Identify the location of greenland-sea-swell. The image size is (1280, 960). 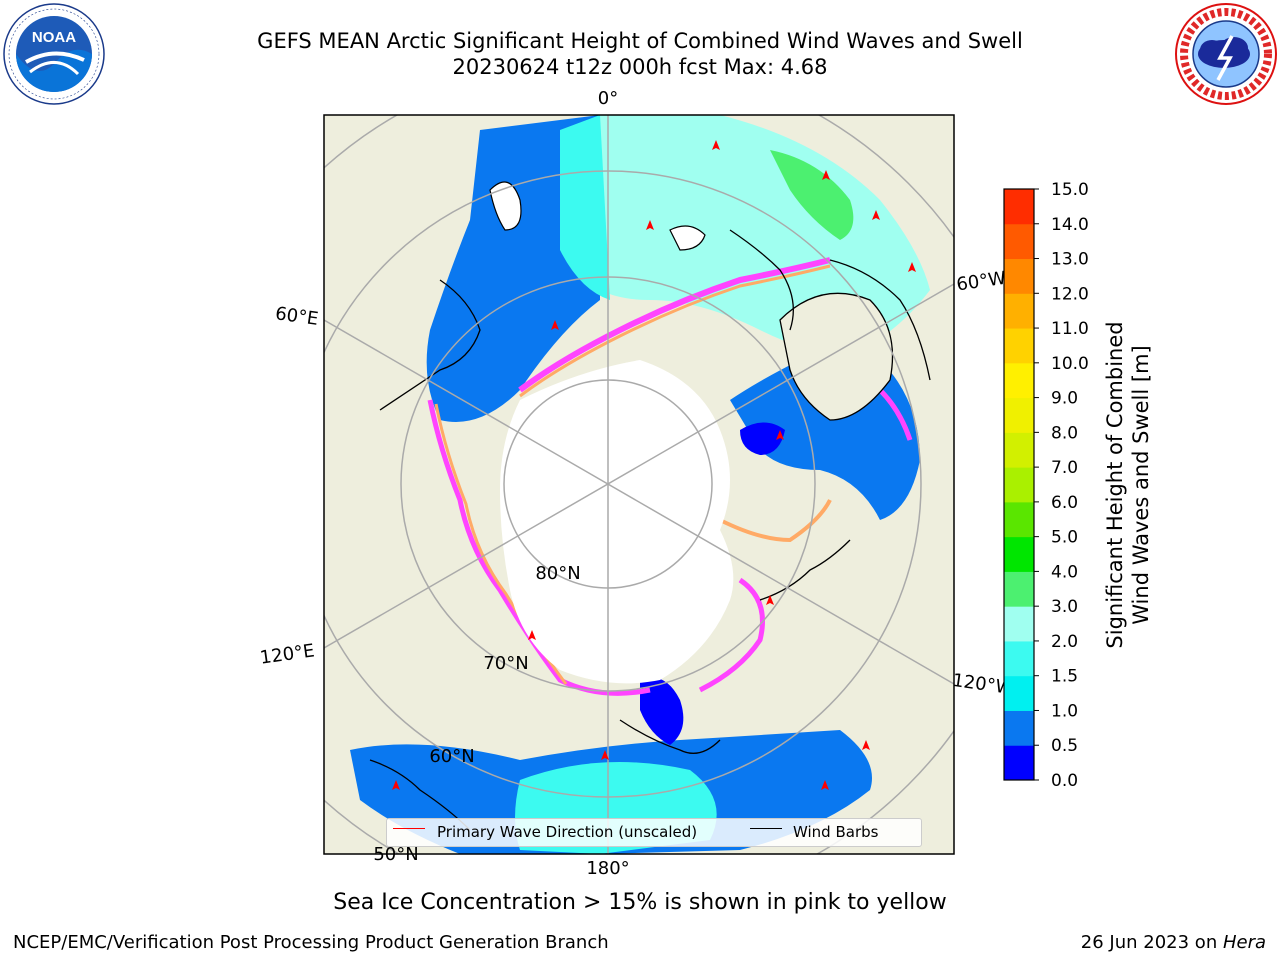
(812, 195).